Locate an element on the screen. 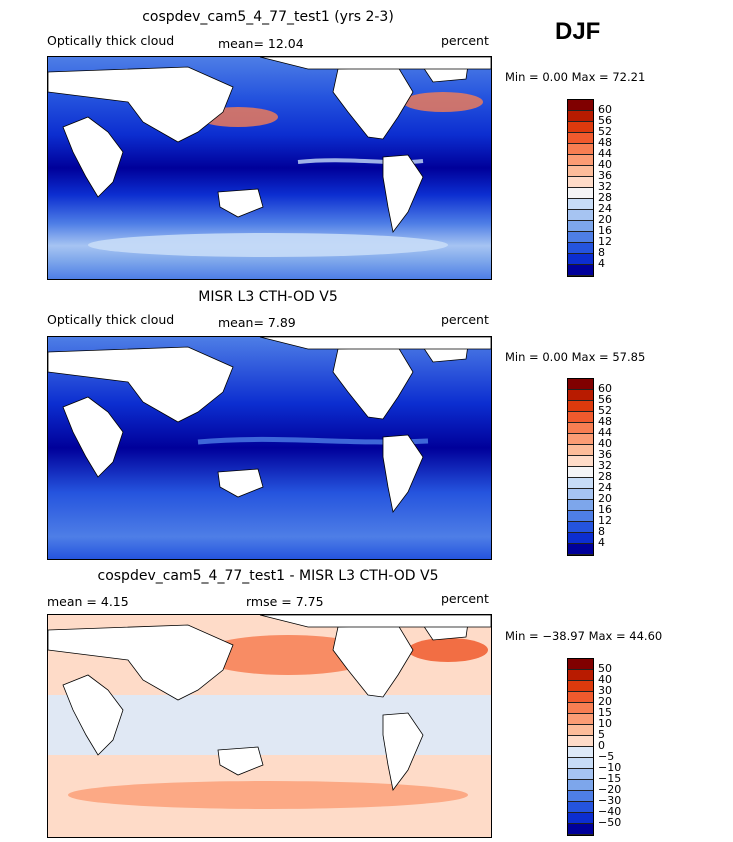 The image size is (733, 842). southern-ocean-positive is located at coordinates (268, 795).